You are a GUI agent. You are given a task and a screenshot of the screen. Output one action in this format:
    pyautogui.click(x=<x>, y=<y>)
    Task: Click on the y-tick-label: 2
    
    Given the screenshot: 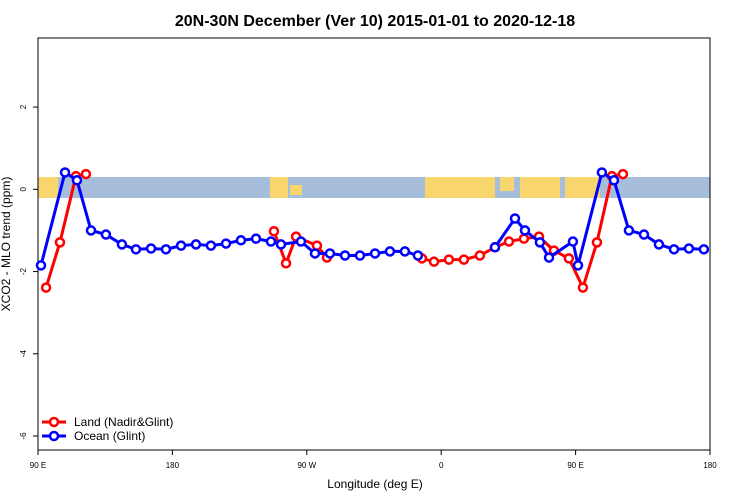 What is the action you would take?
    pyautogui.click(x=23, y=106)
    